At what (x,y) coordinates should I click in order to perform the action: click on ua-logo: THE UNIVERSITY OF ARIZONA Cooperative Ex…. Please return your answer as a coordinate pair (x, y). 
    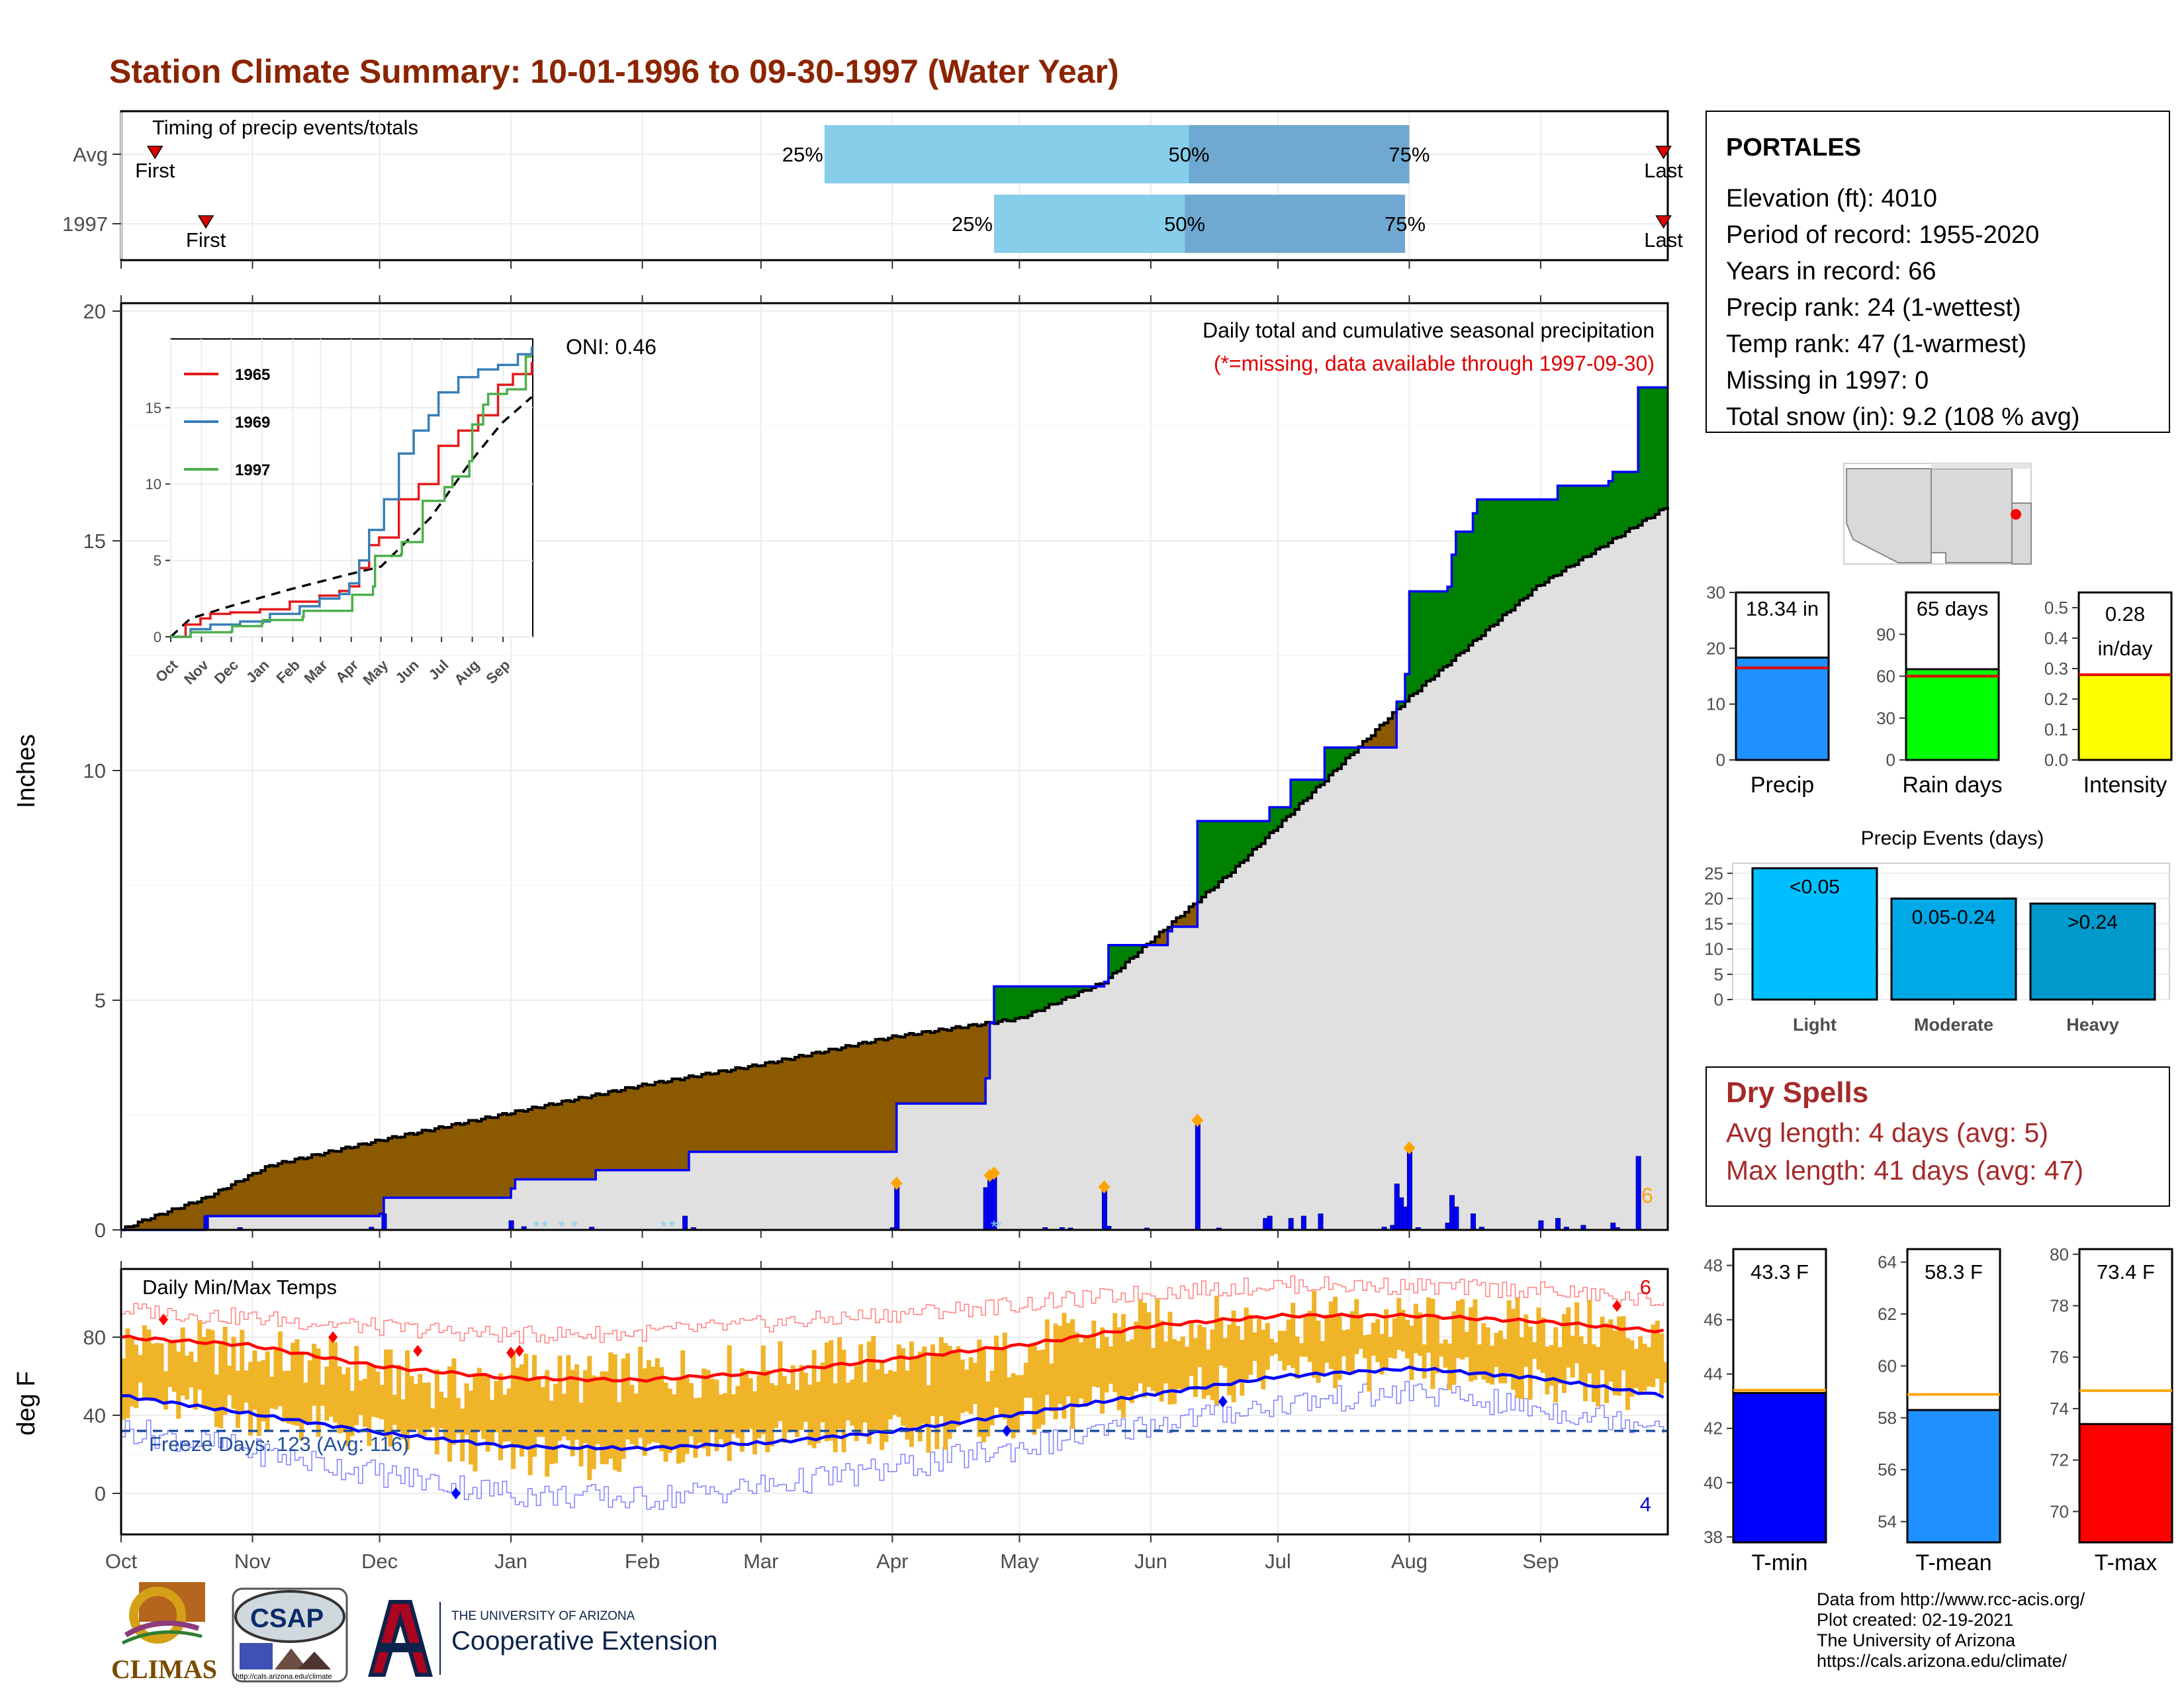
    Looking at the image, I should click on (542, 1638).